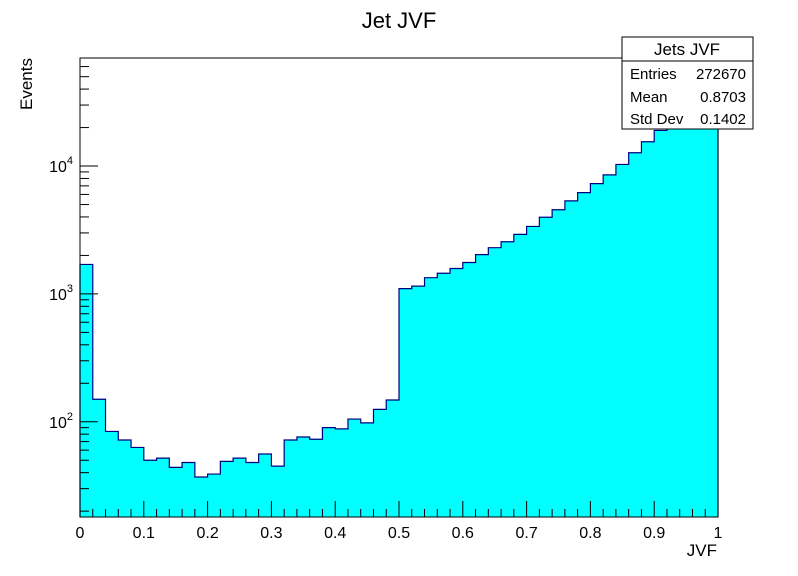 Image resolution: width=798 pixels, height=576 pixels. What do you see at coordinates (73, 284) in the screenshot?
I see `y-axis-ticks: 10² 10³ 10⁴` at bounding box center [73, 284].